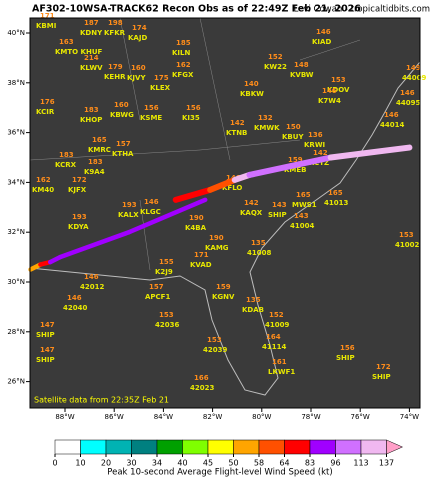 The height and width of the screenshot is (480, 432). I want to click on obs-id: KMTO KHUF, so click(79, 52).